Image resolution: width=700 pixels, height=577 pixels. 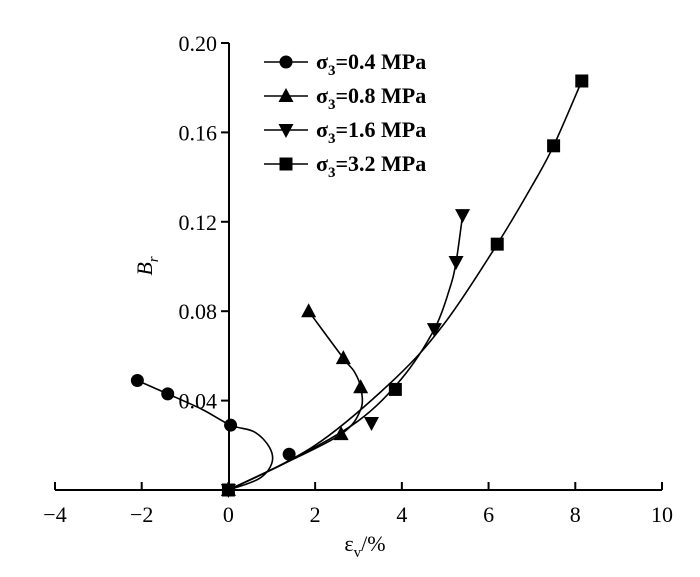 I want to click on y-tick-label: 0.20, so click(x=198, y=43).